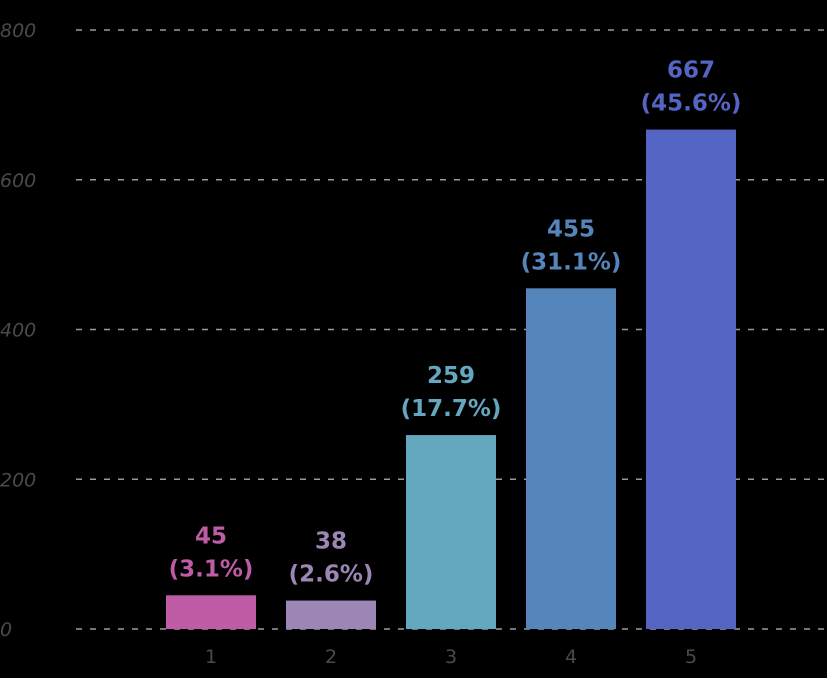  I want to click on x-tick-label: 5, so click(691, 657).